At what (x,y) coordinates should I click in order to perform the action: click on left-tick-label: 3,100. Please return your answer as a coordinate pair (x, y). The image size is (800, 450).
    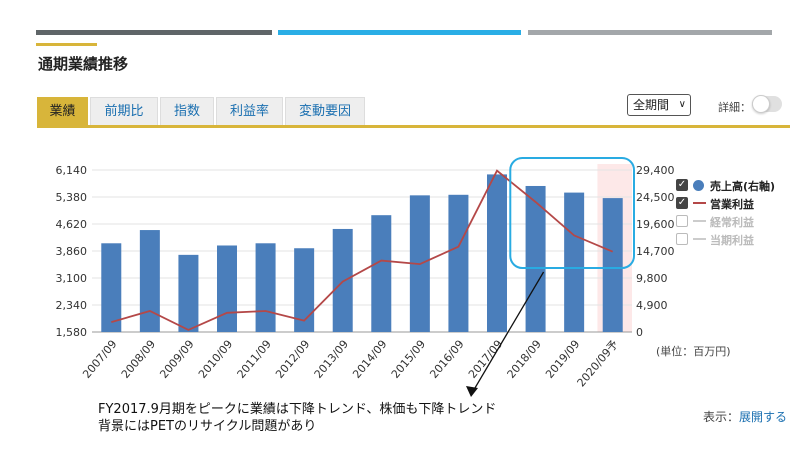
    Looking at the image, I should click on (72, 278).